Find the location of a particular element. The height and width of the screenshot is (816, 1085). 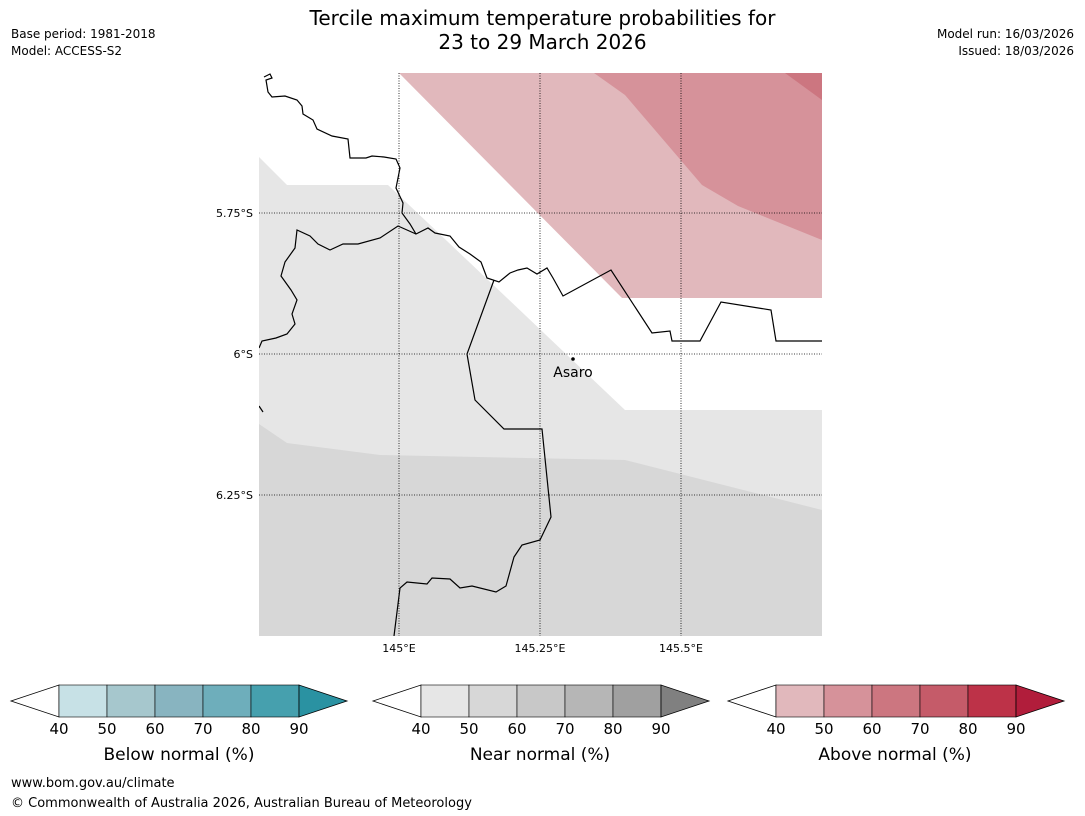

colorbar-above-low-extension is located at coordinates (751, 701).